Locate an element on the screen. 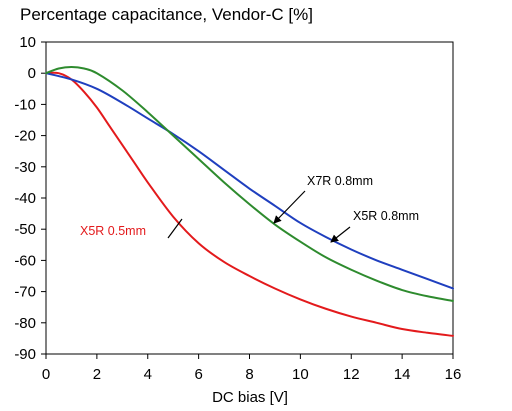  y-tick-label: -60 is located at coordinates (25, 260).